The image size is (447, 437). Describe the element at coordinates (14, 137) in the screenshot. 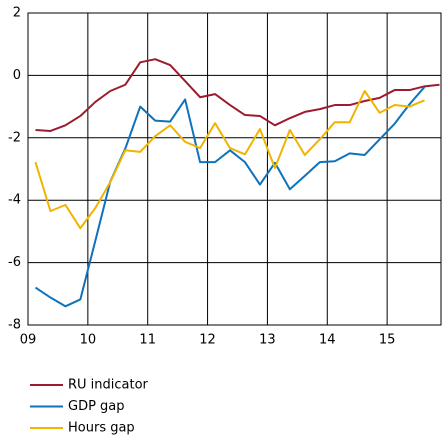

I see `y-tick-label: -2` at that location.